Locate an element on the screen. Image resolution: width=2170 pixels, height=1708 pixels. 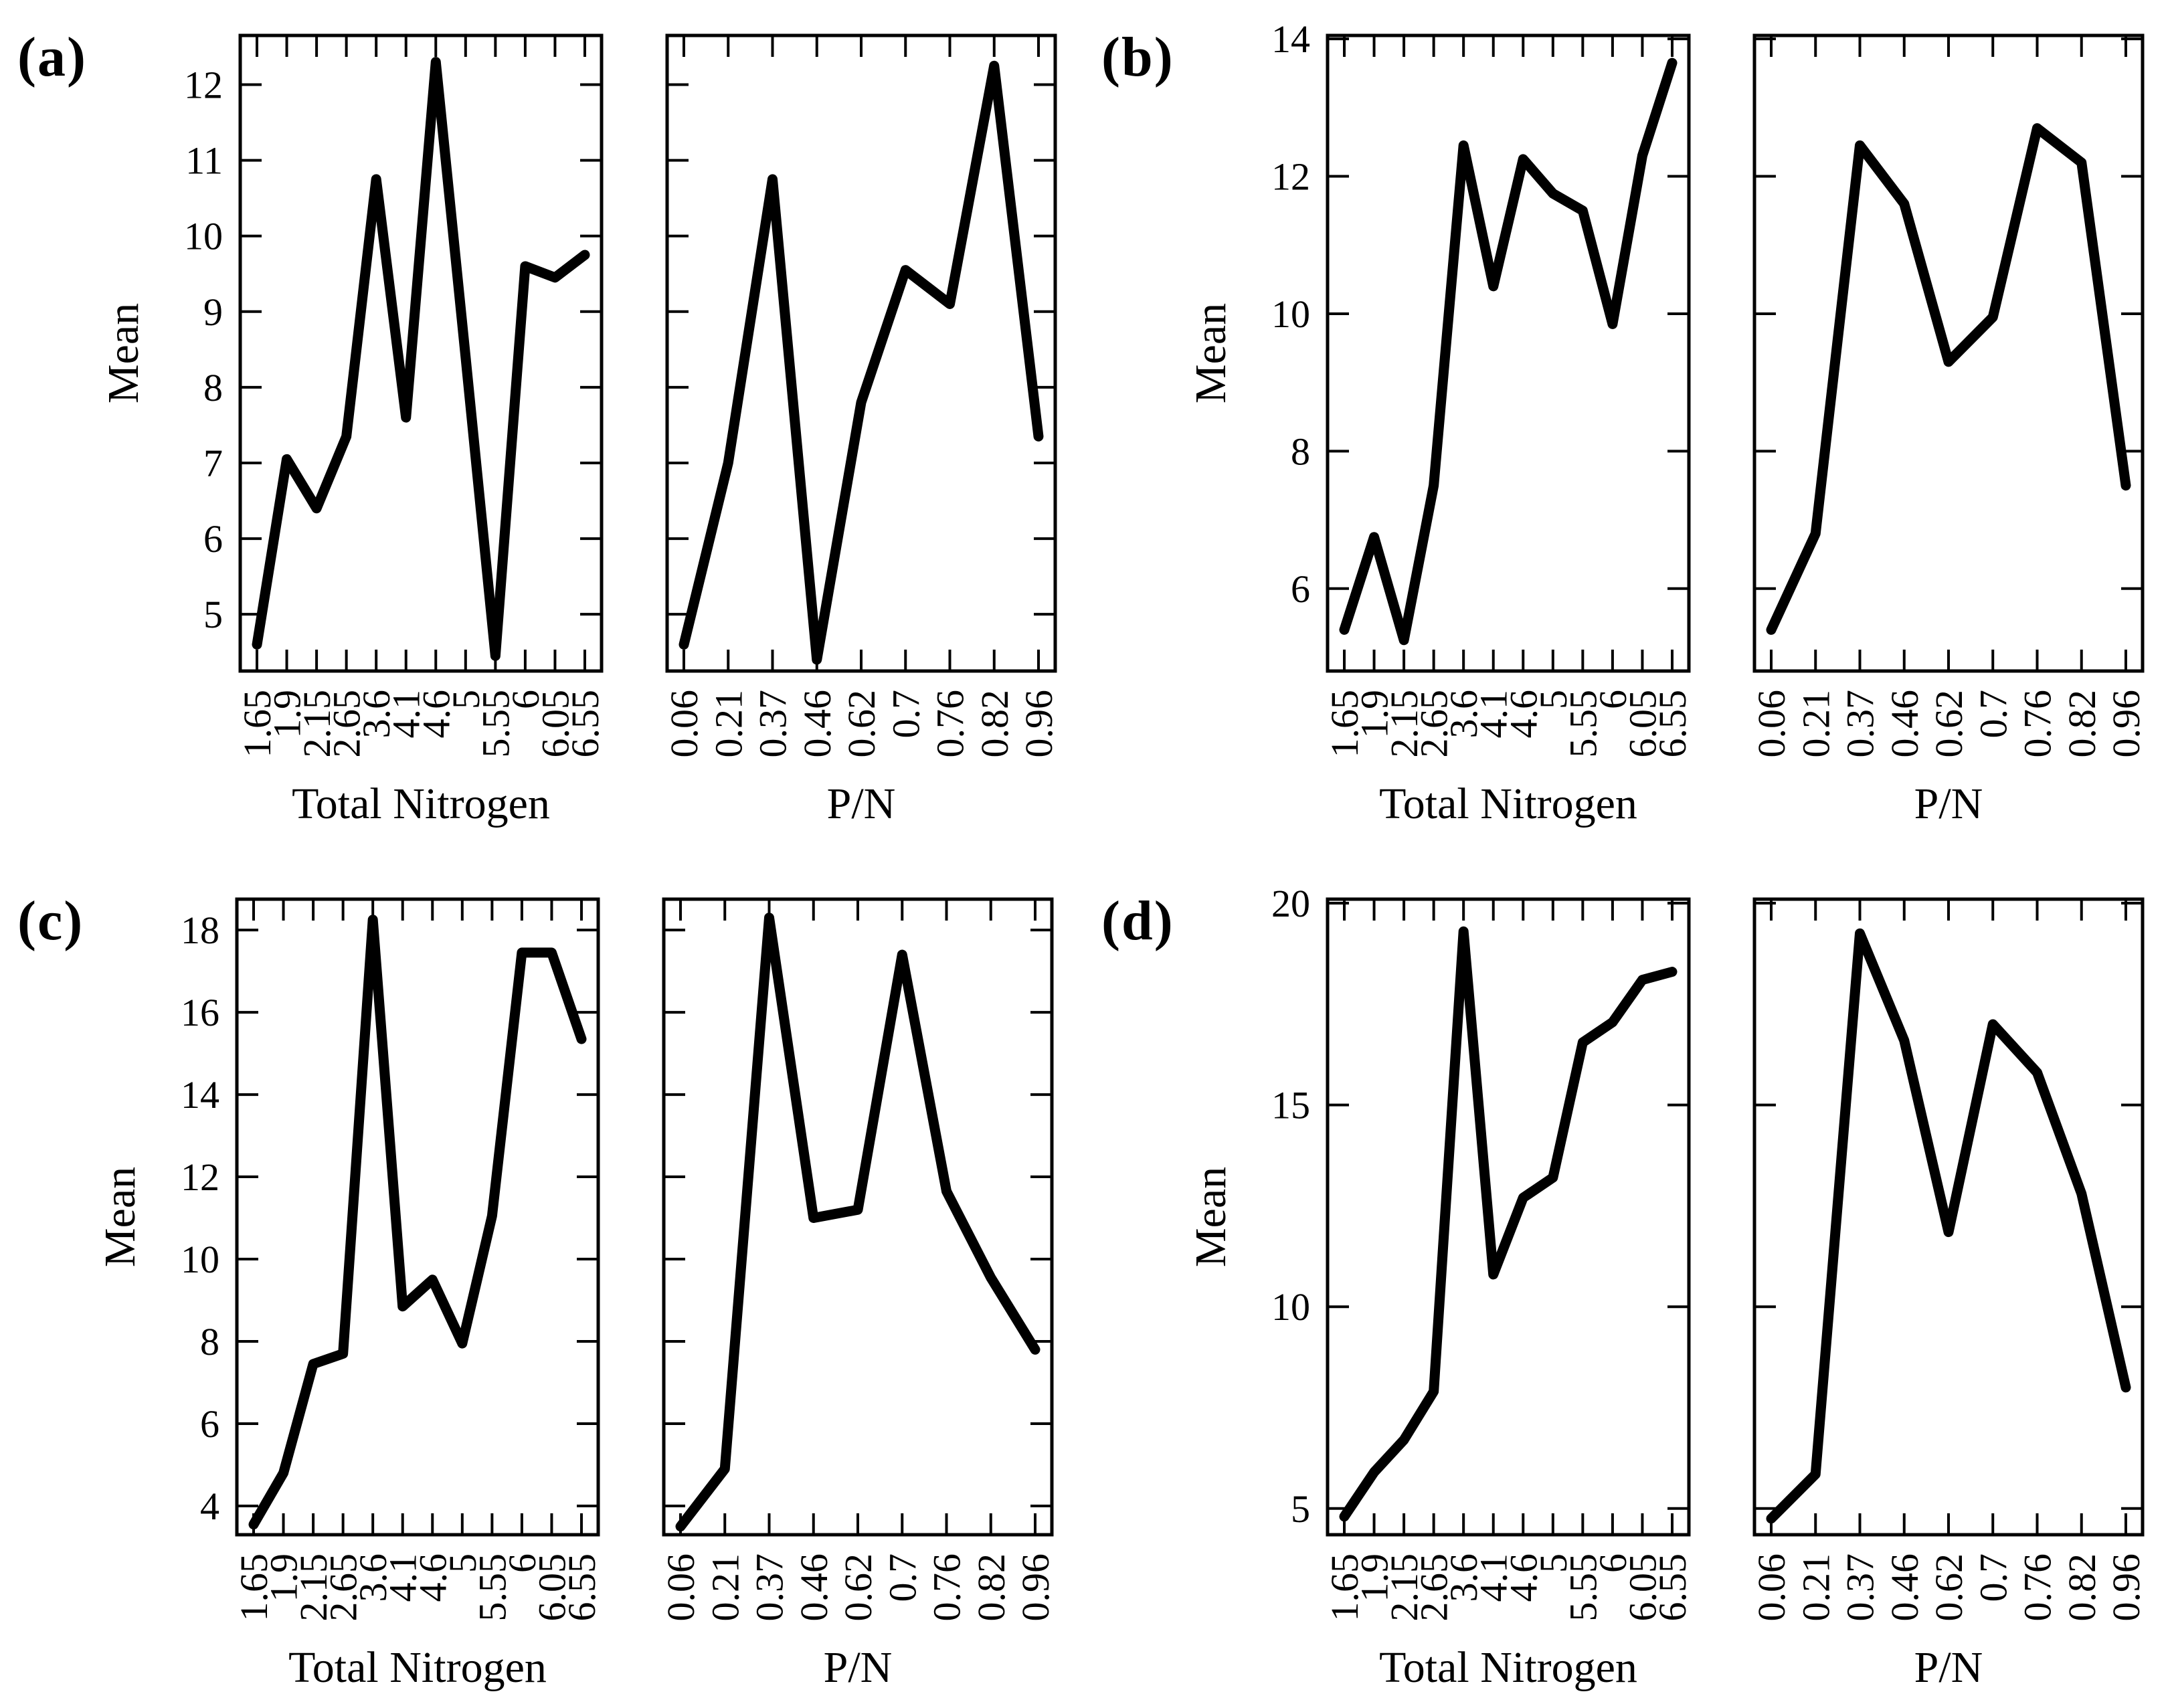
panel-a-label: (a) is located at coordinates (52, 57).